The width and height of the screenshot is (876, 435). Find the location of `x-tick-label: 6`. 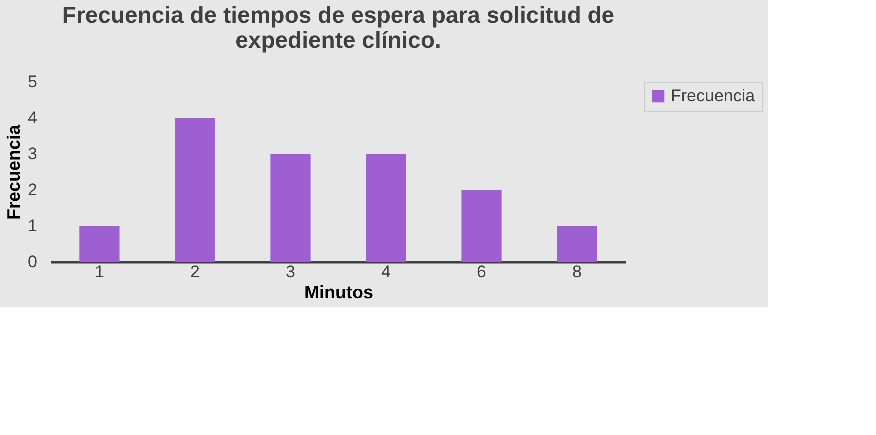

x-tick-label: 6 is located at coordinates (482, 272).